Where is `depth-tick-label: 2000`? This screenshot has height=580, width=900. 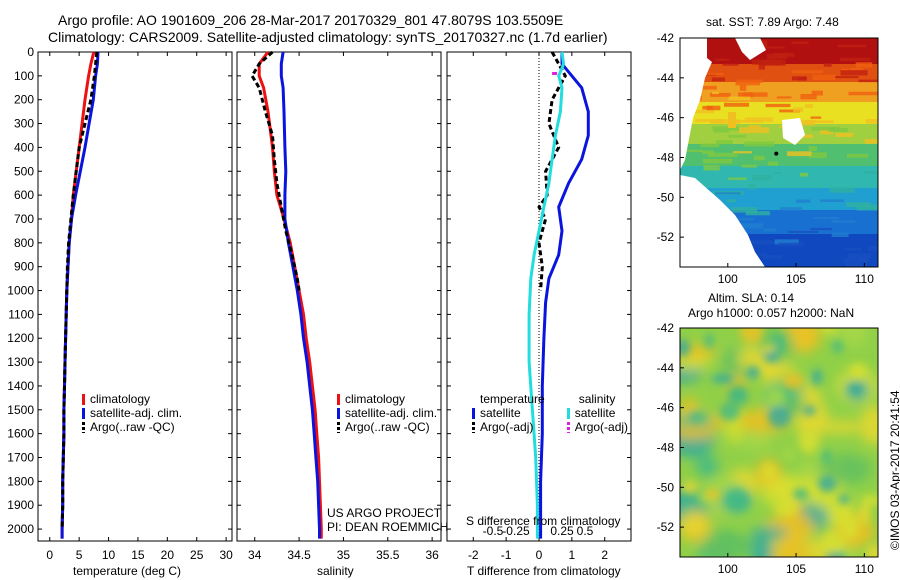 depth-tick-label: 2000 is located at coordinates (20, 529).